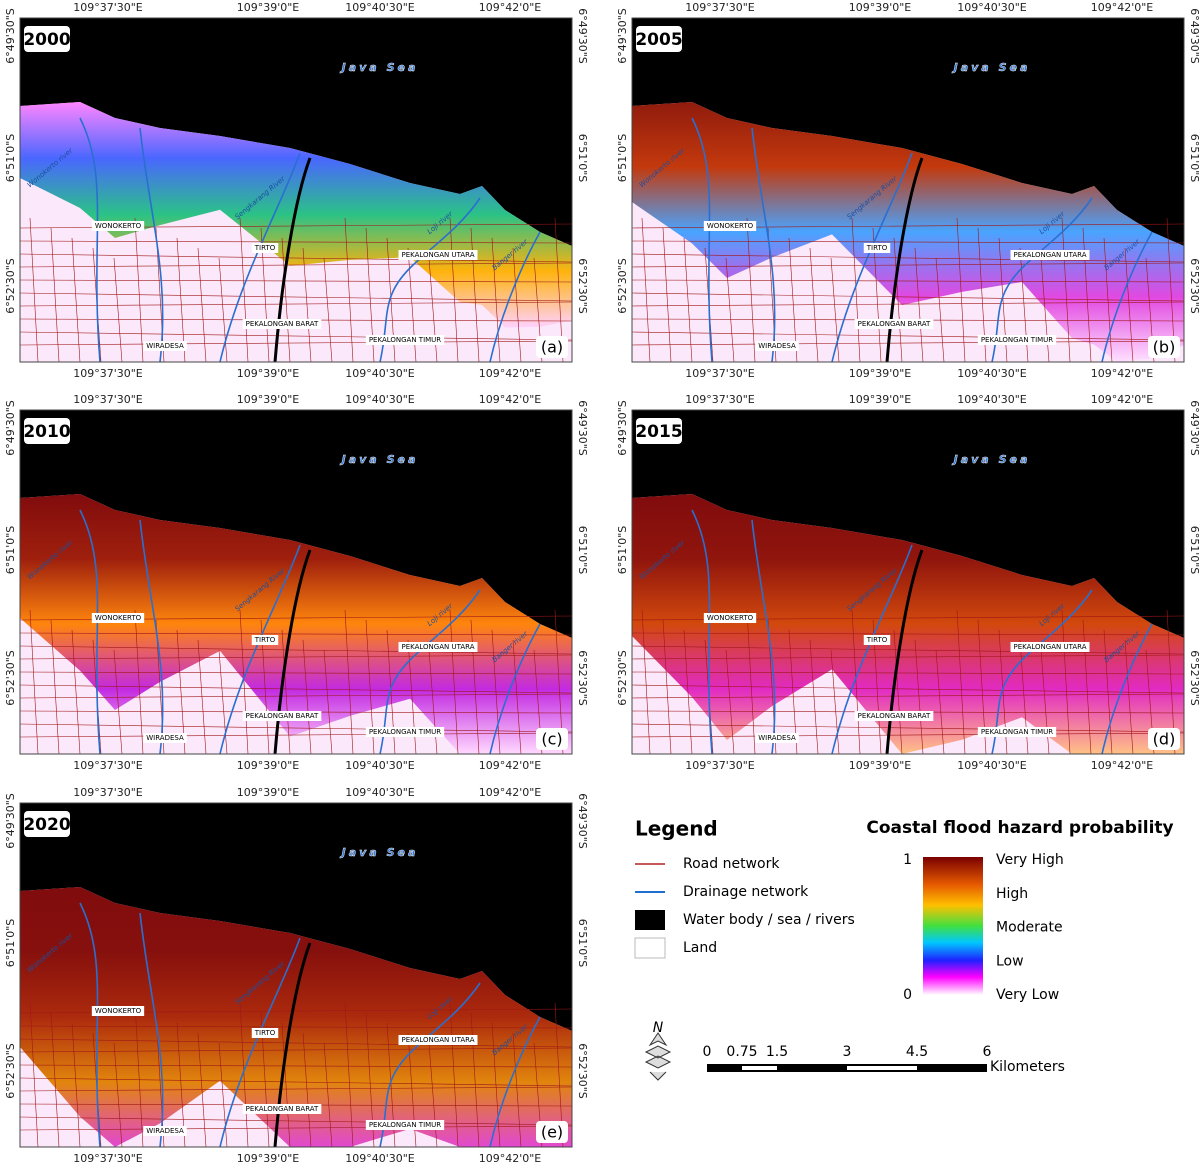 This screenshot has width=1200, height=1171. I want to click on place-label: TIRTO, so click(877, 248).